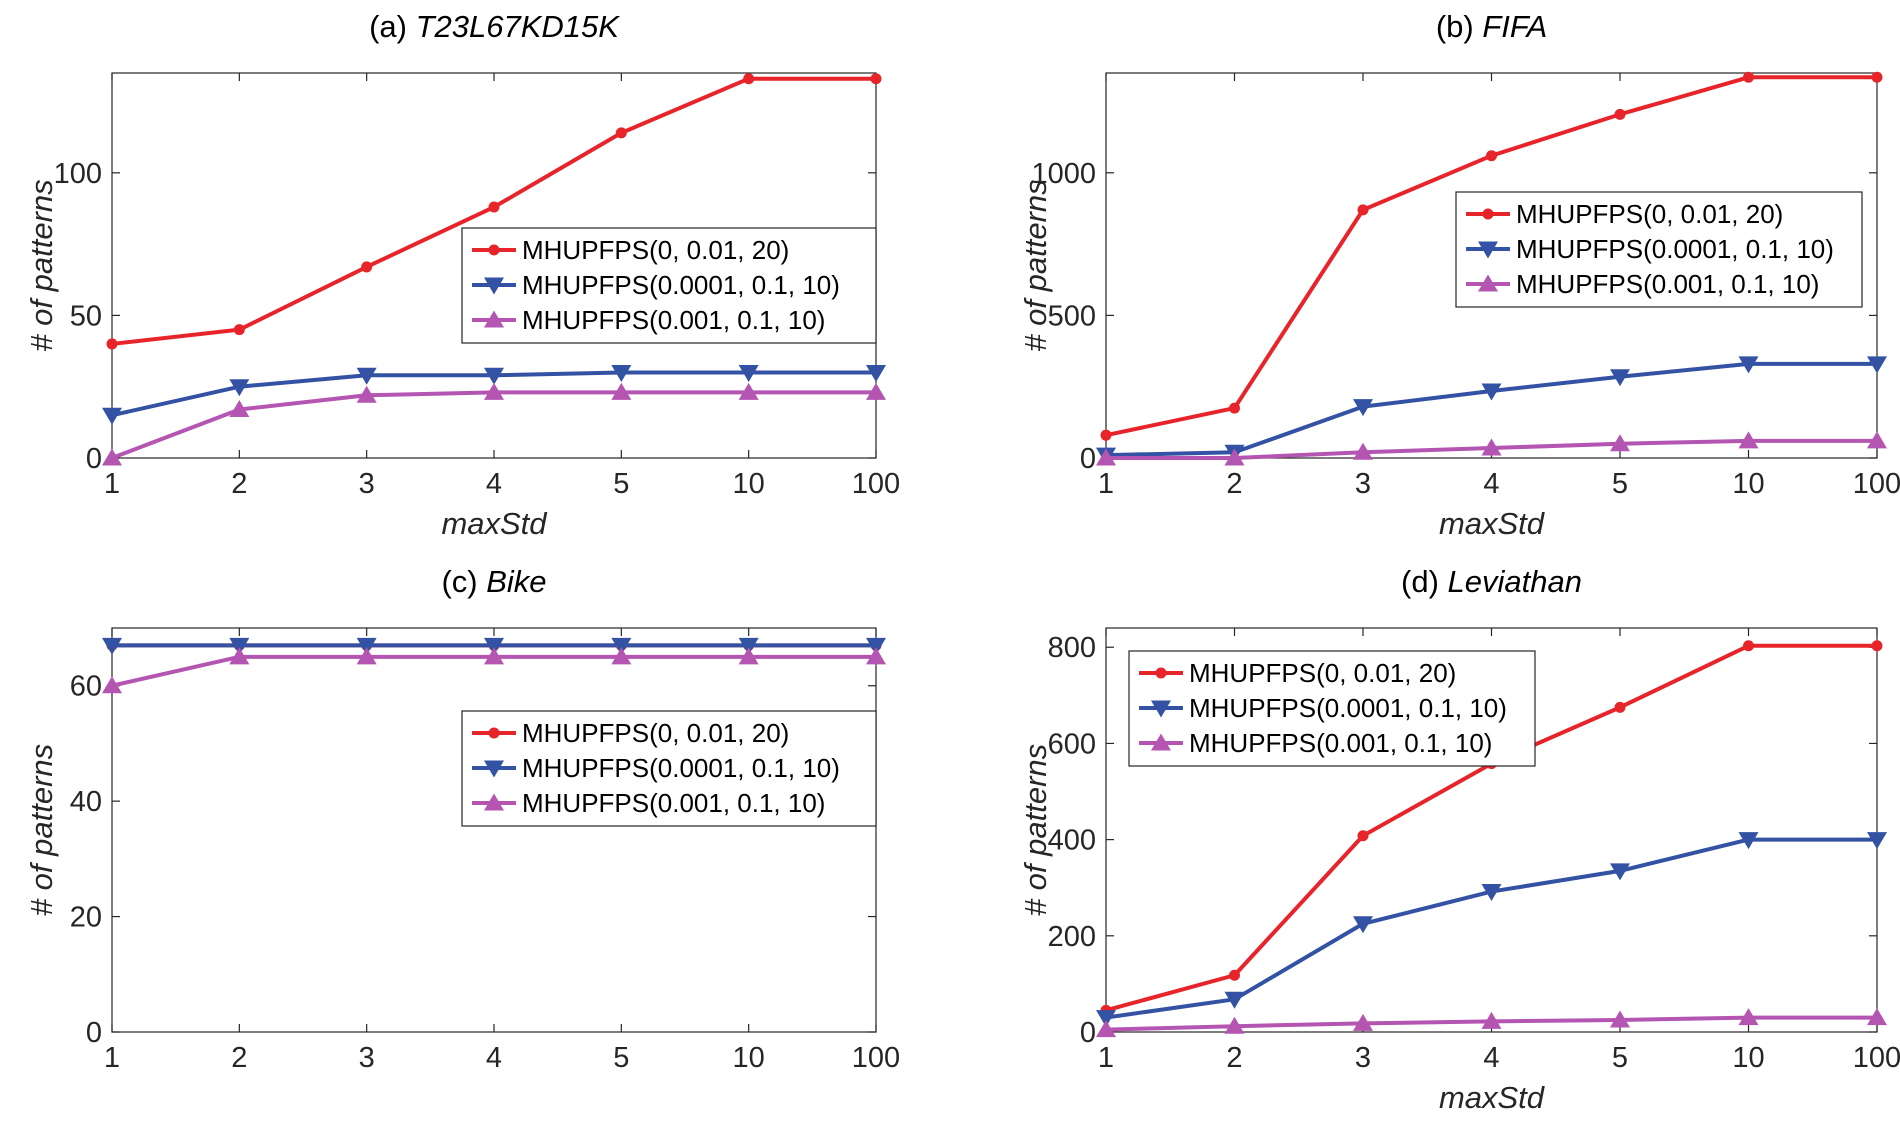 The image size is (1900, 1126). What do you see at coordinates (1072, 841) in the screenshot?
I see `y-tick-label: 400` at bounding box center [1072, 841].